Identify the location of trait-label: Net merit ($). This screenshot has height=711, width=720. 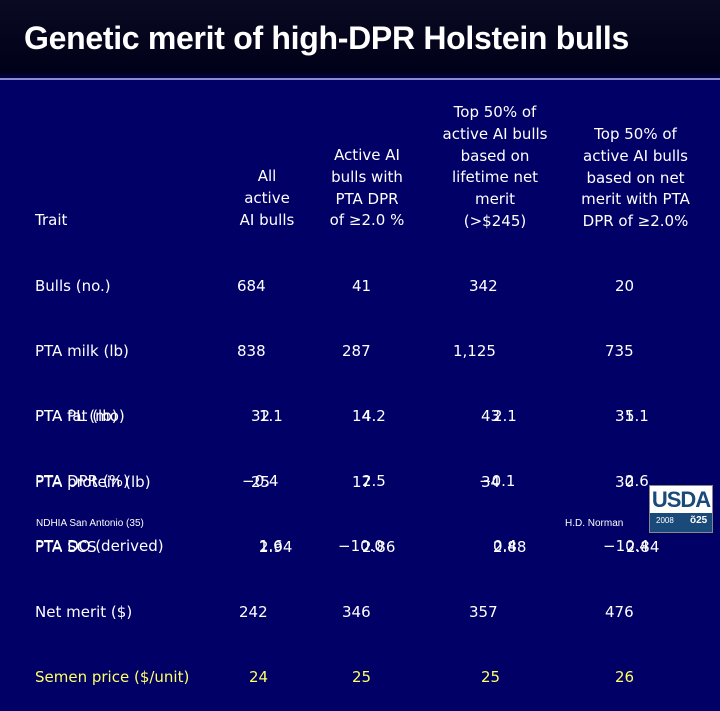
(84, 611).